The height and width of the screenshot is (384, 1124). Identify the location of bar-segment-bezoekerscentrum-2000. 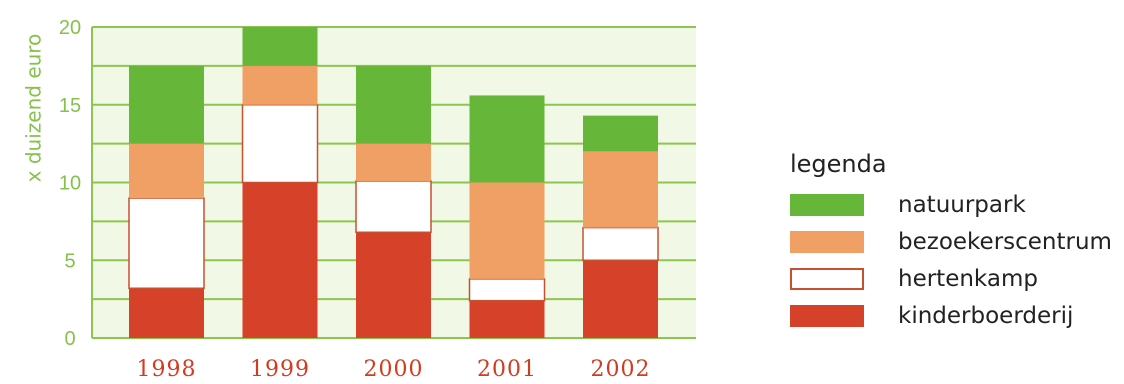
(393, 162).